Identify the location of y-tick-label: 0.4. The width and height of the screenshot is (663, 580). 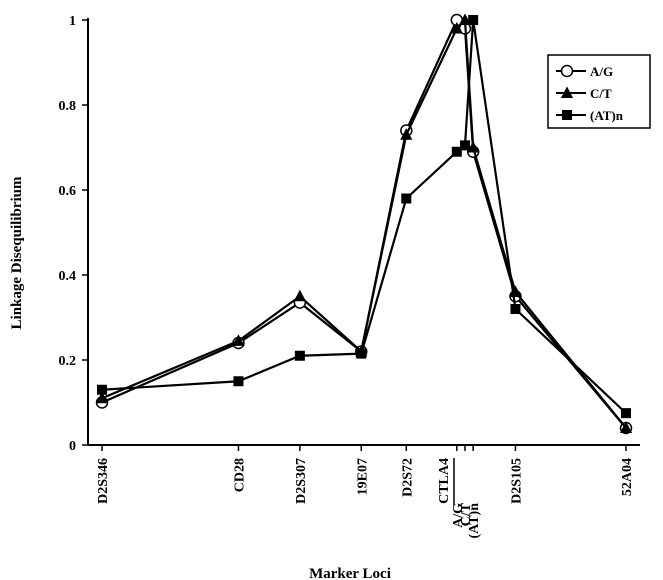
(68, 276).